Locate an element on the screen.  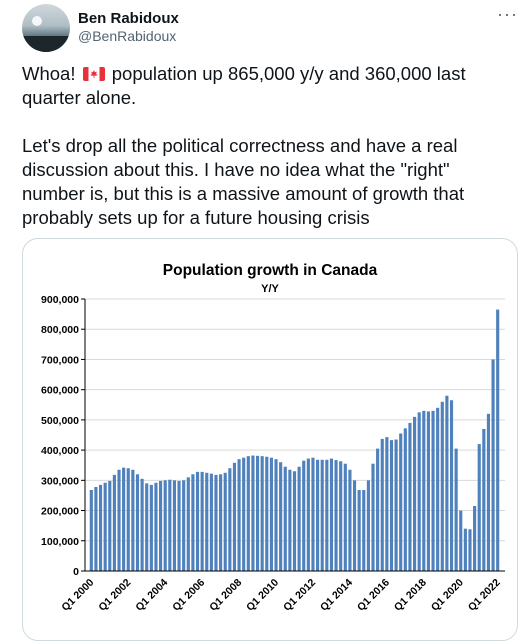
x-tick-label: Q1 2022 is located at coordinates (484, 595).